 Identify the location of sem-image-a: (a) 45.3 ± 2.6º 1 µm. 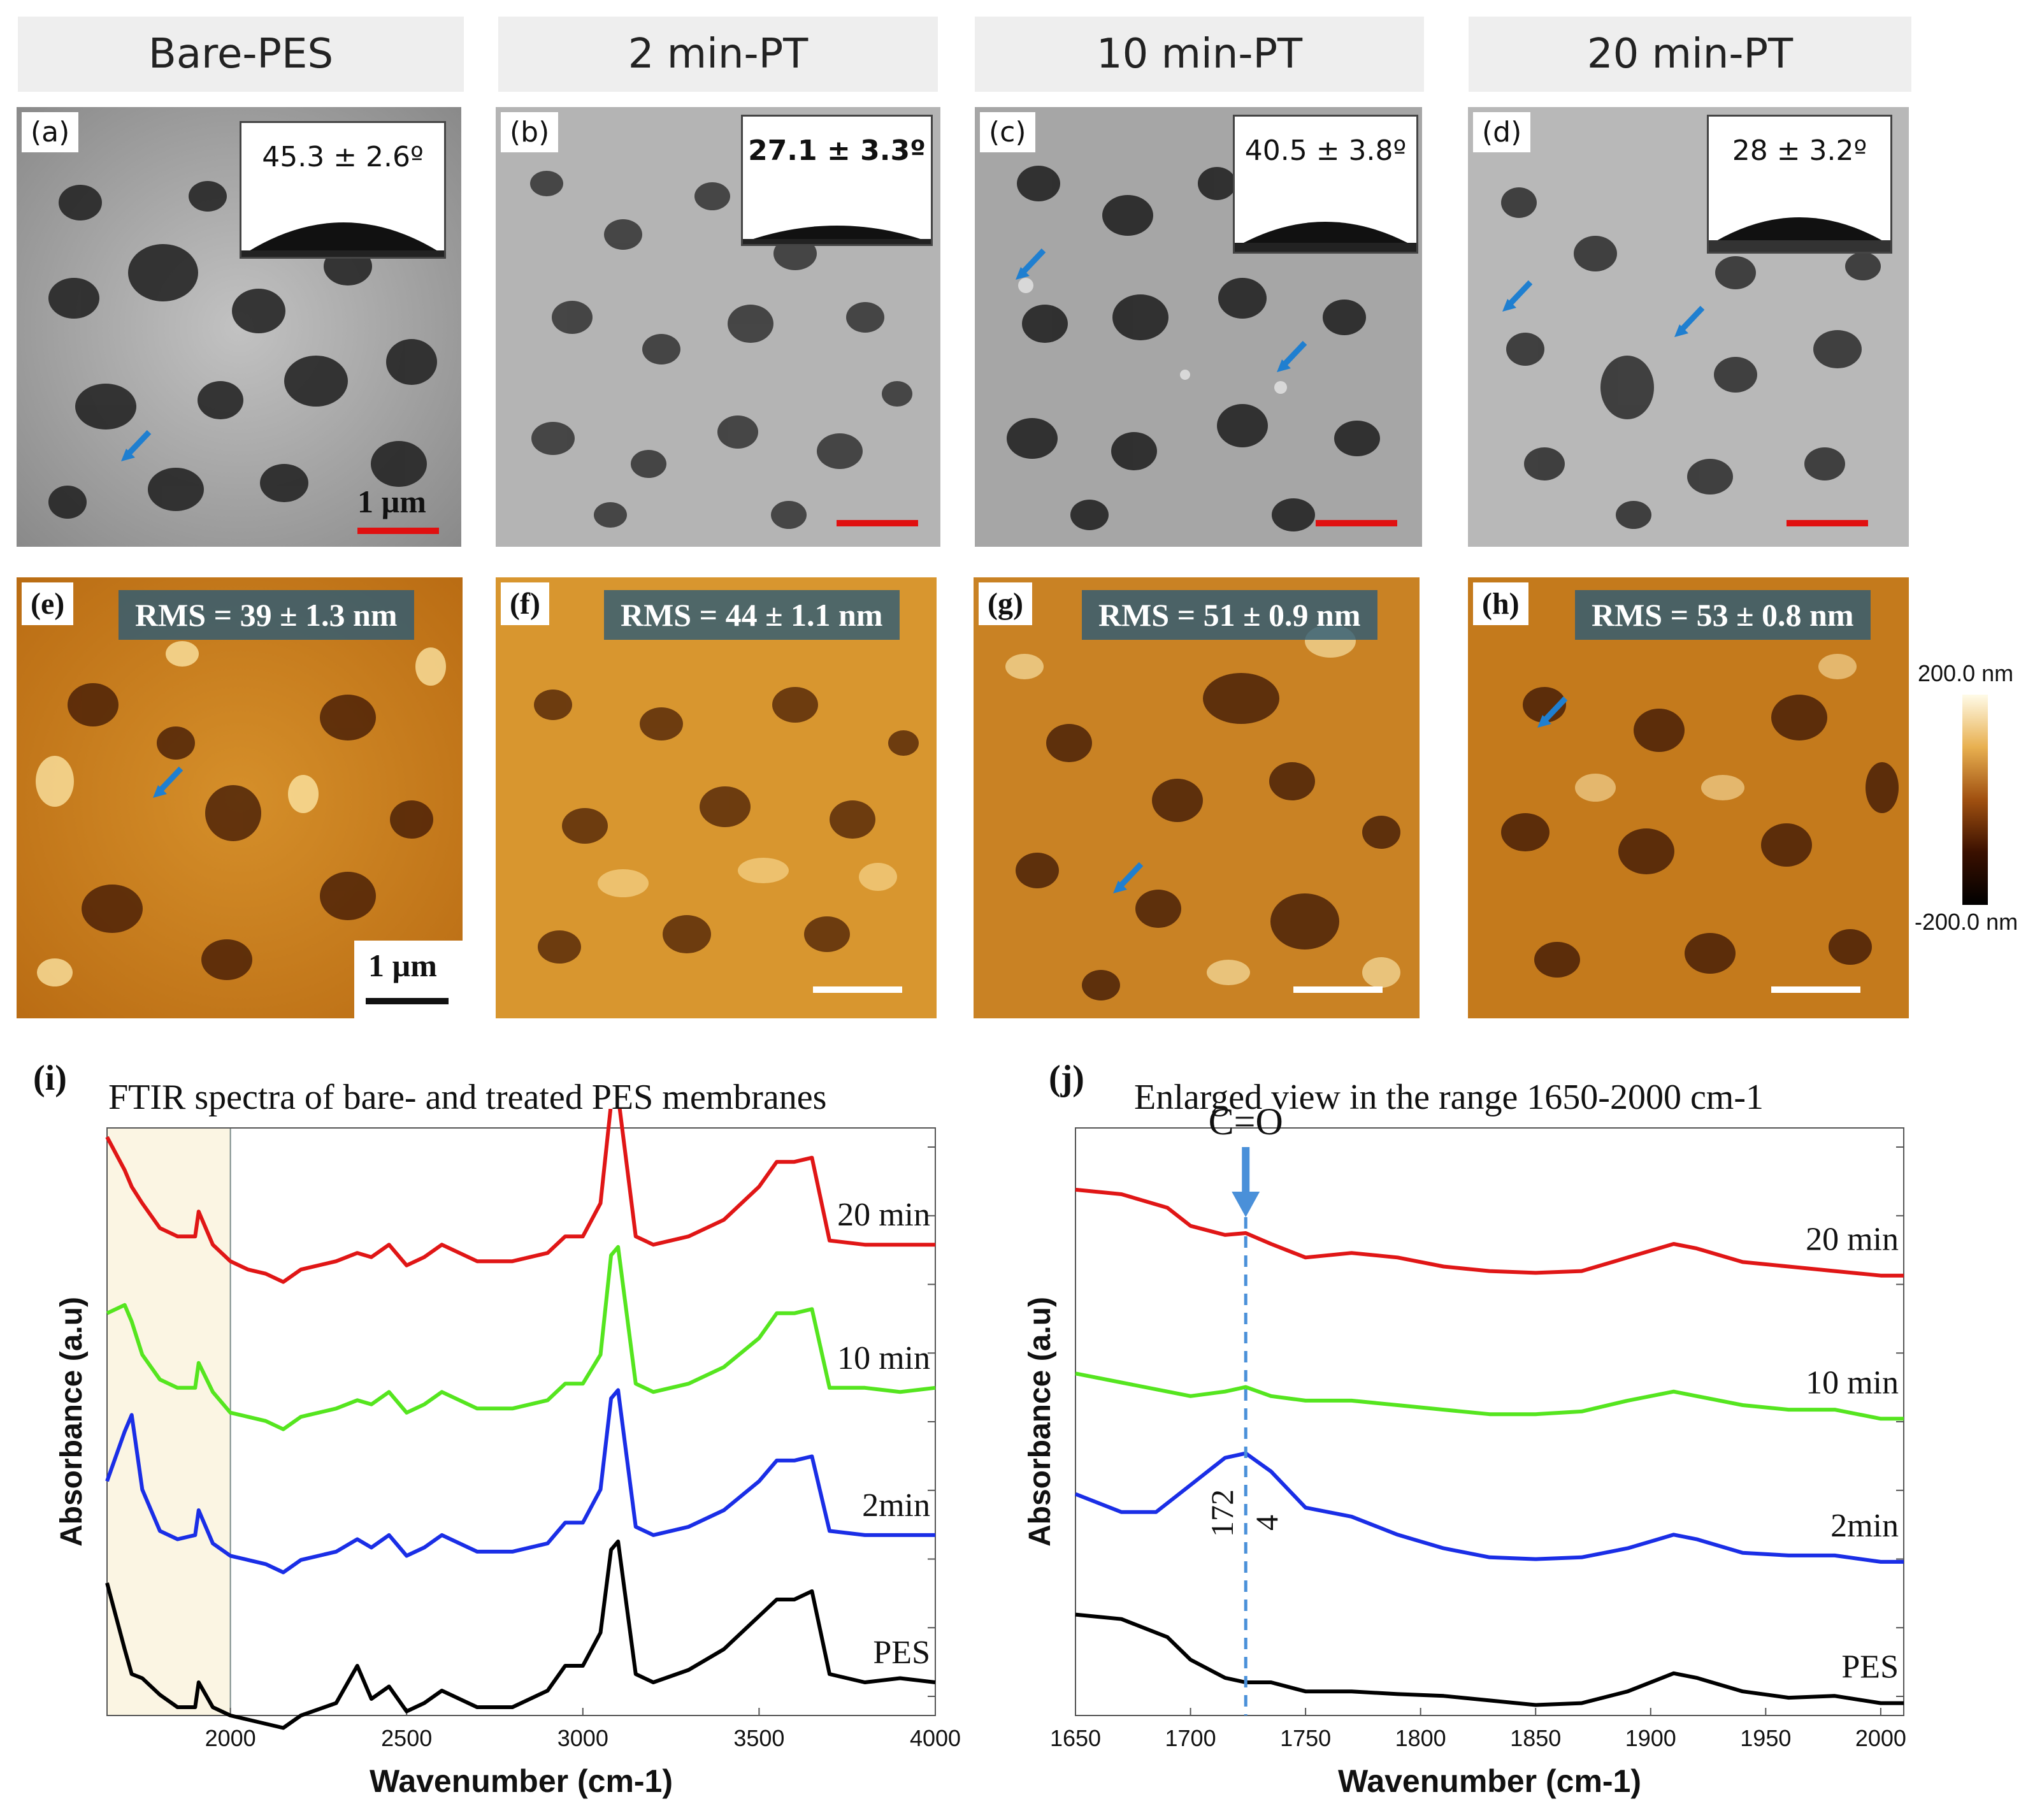
(239, 327).